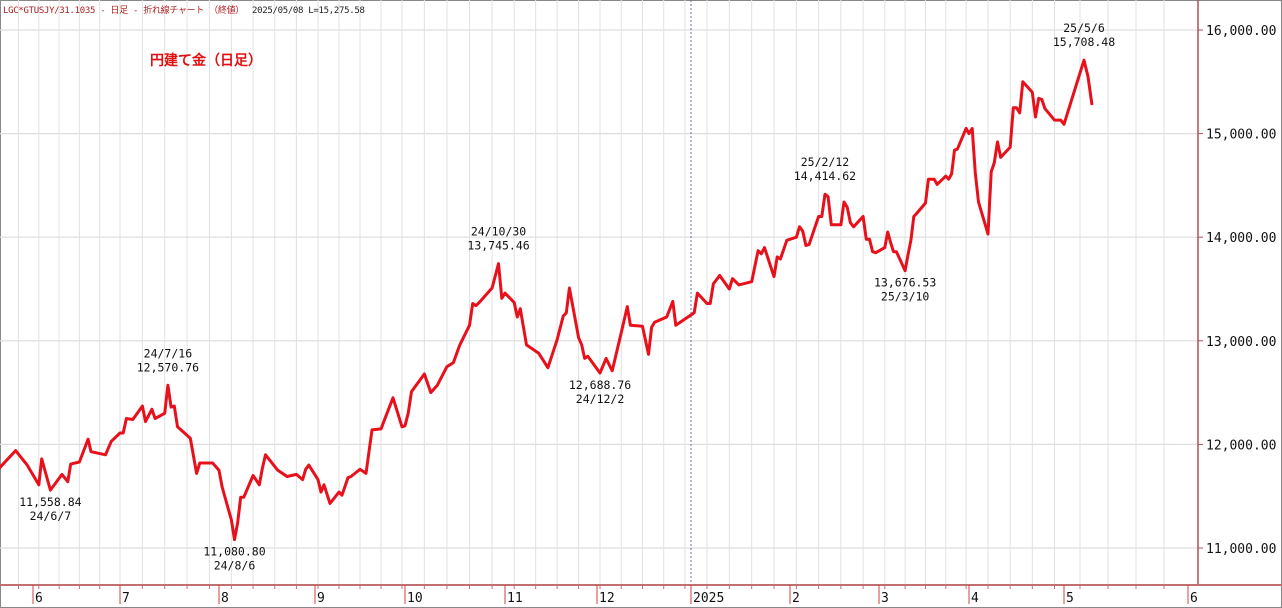 The image size is (1282, 608). I want to click on y-tick-label: 12,000.00, so click(1241, 445).